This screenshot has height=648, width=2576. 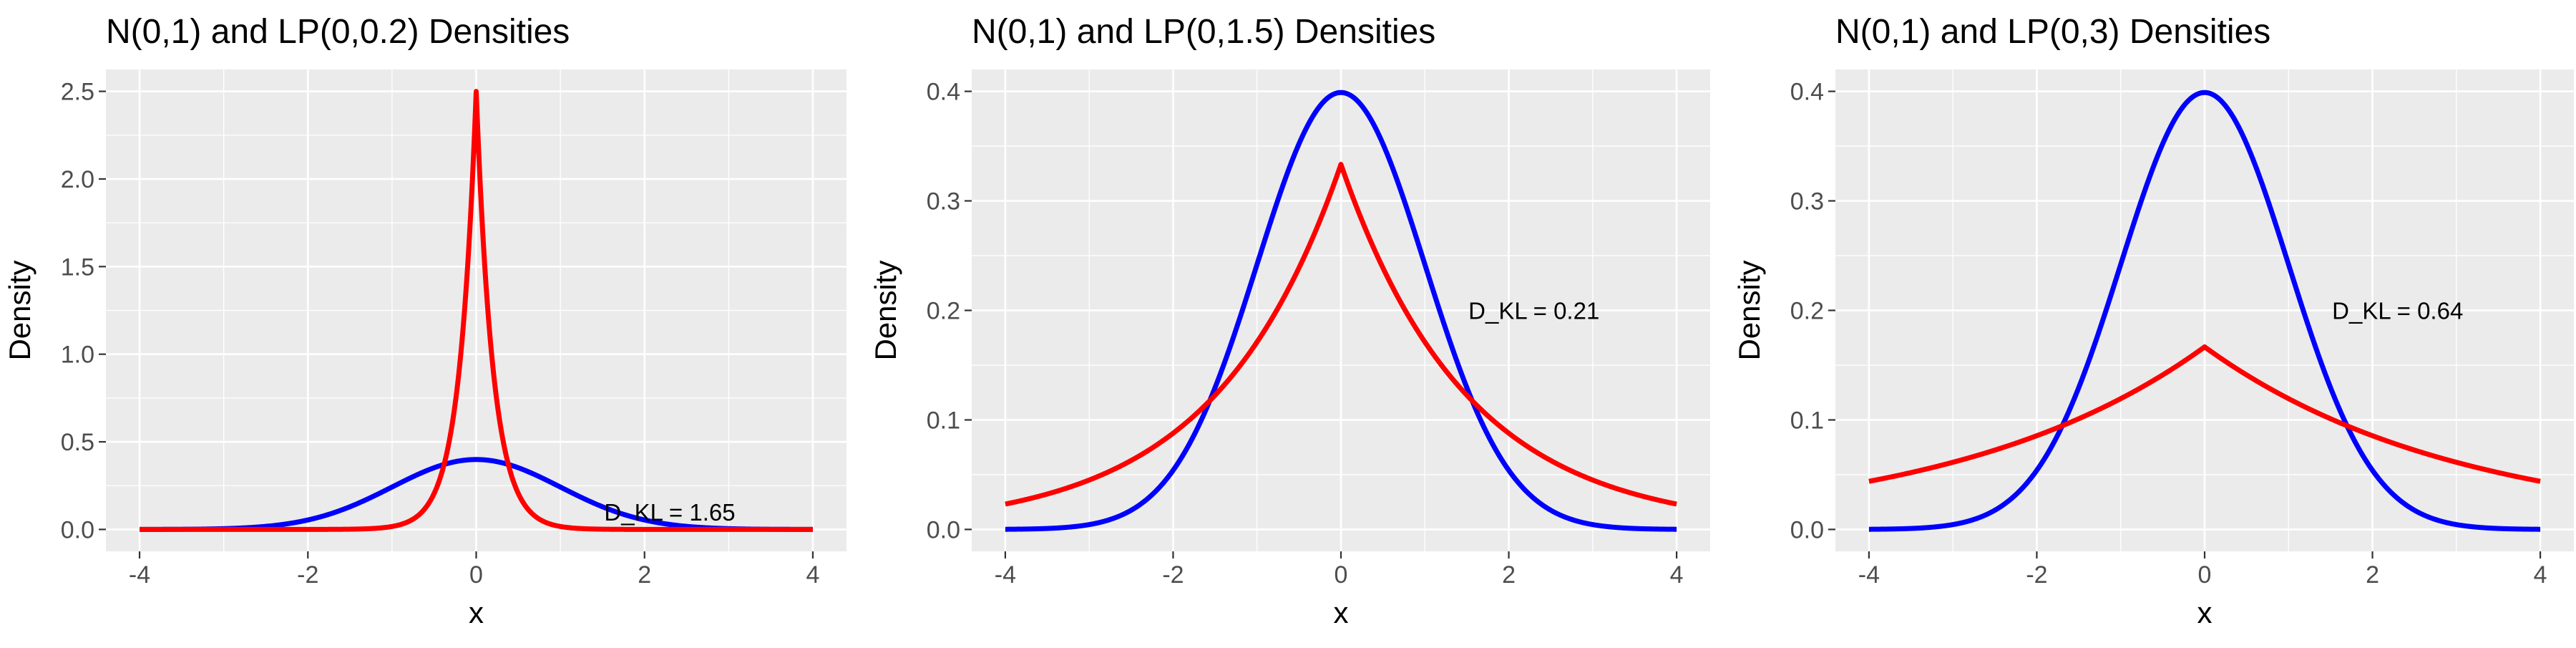 I want to click on kl-divergence-label: D_KL = 0.64, so click(x=2397, y=311).